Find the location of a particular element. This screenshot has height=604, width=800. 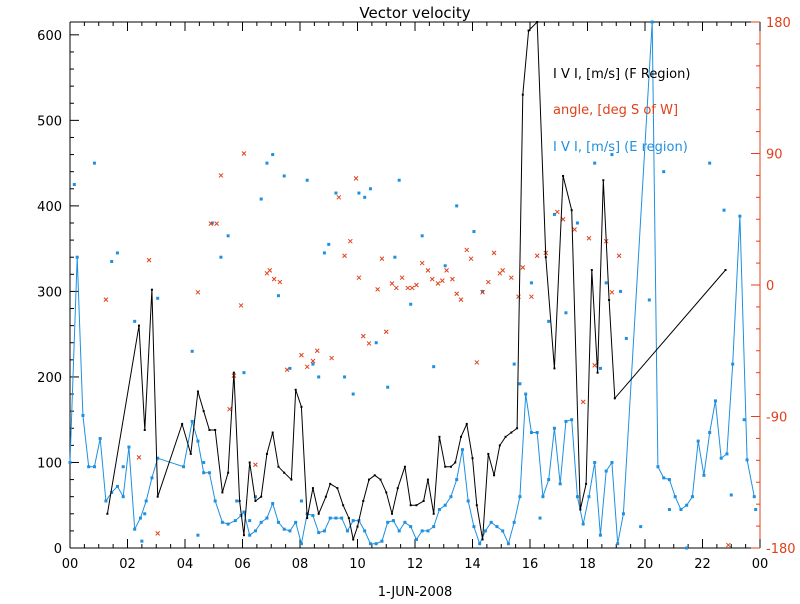

y-left-tick-label: 300 is located at coordinates (49, 292).